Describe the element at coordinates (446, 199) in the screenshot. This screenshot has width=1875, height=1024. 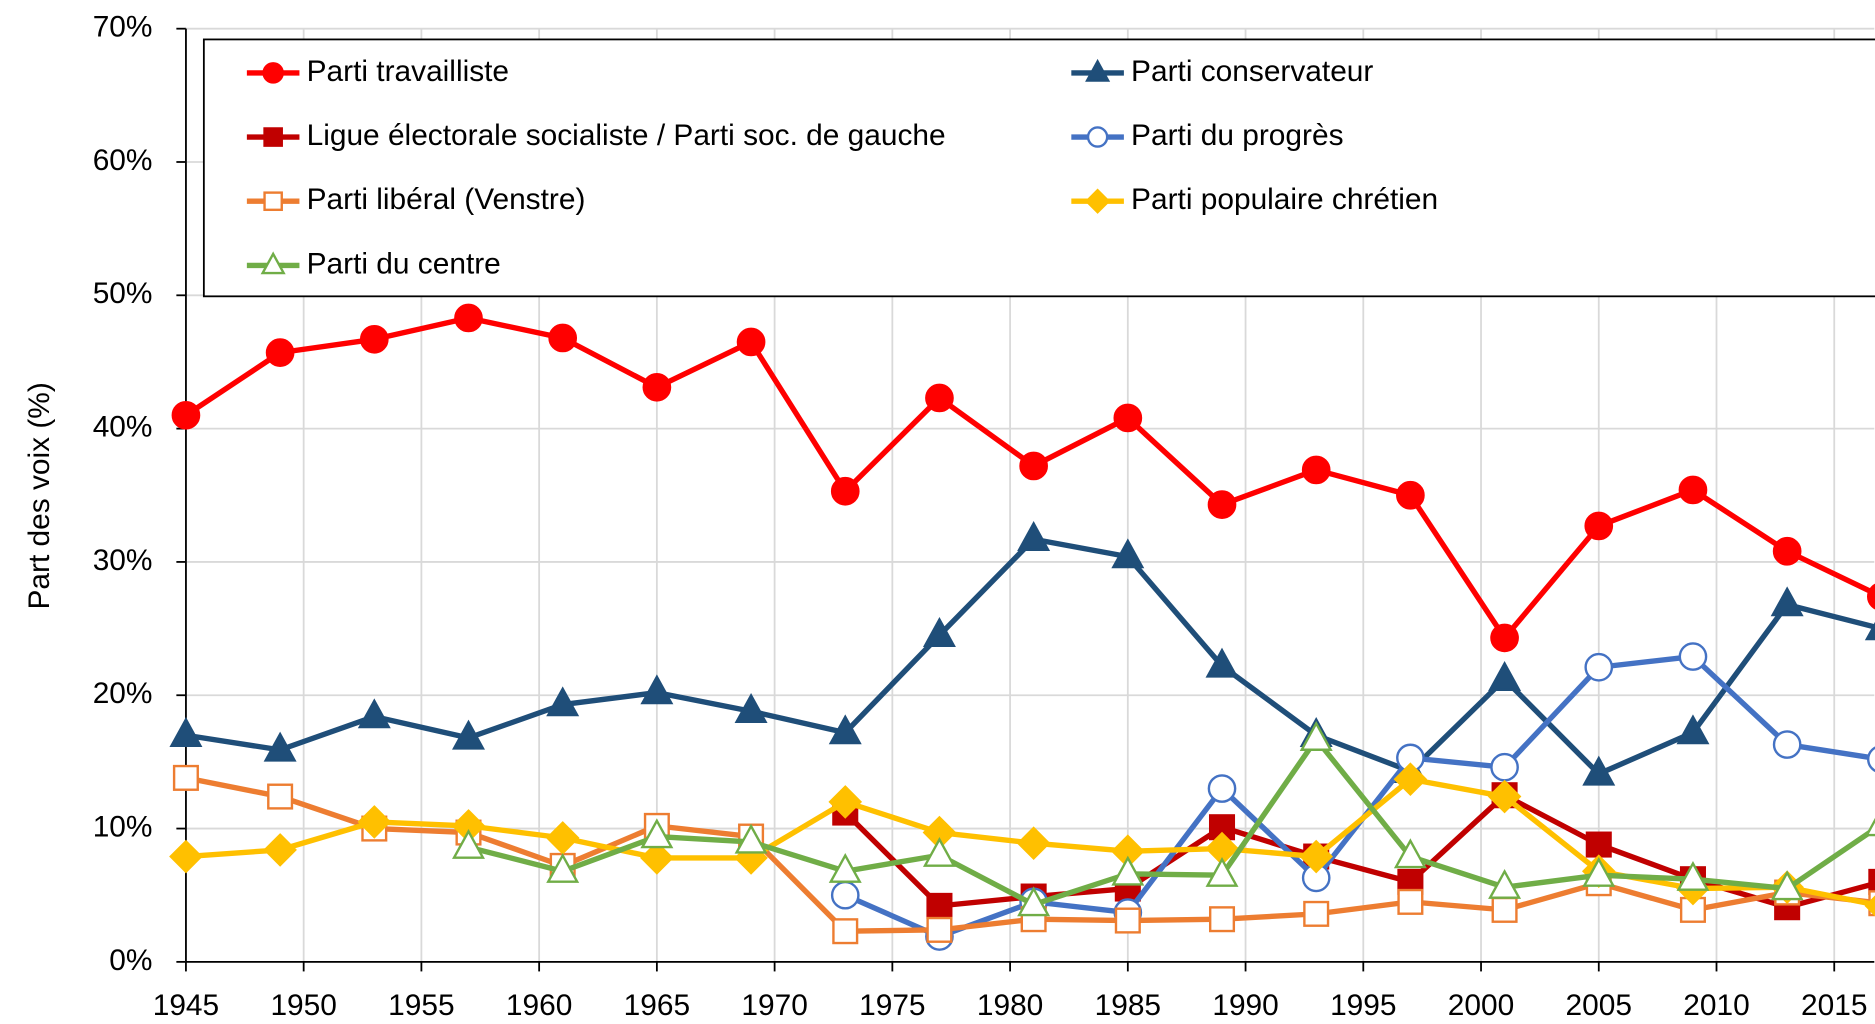
I see `legend-label: Parti libéral (Venstre)` at that location.